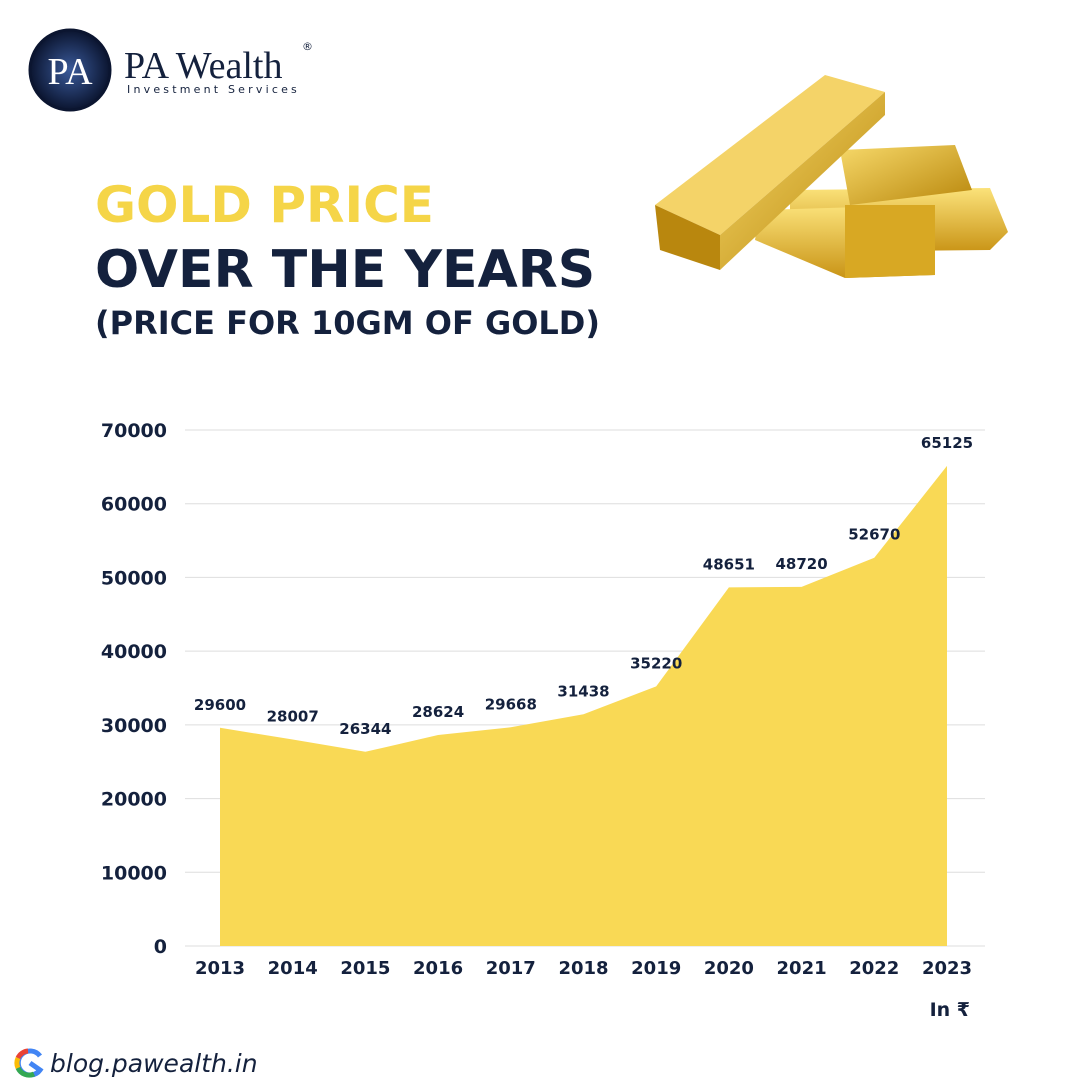 The image size is (1080, 1080). What do you see at coordinates (729, 968) in the screenshot?
I see `x-tick-label: 2020` at bounding box center [729, 968].